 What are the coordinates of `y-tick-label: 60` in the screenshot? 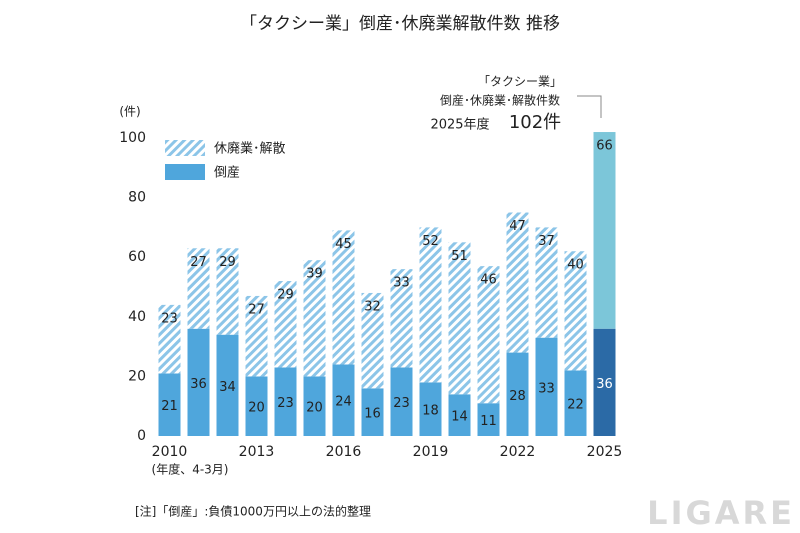 It's located at (137, 257).